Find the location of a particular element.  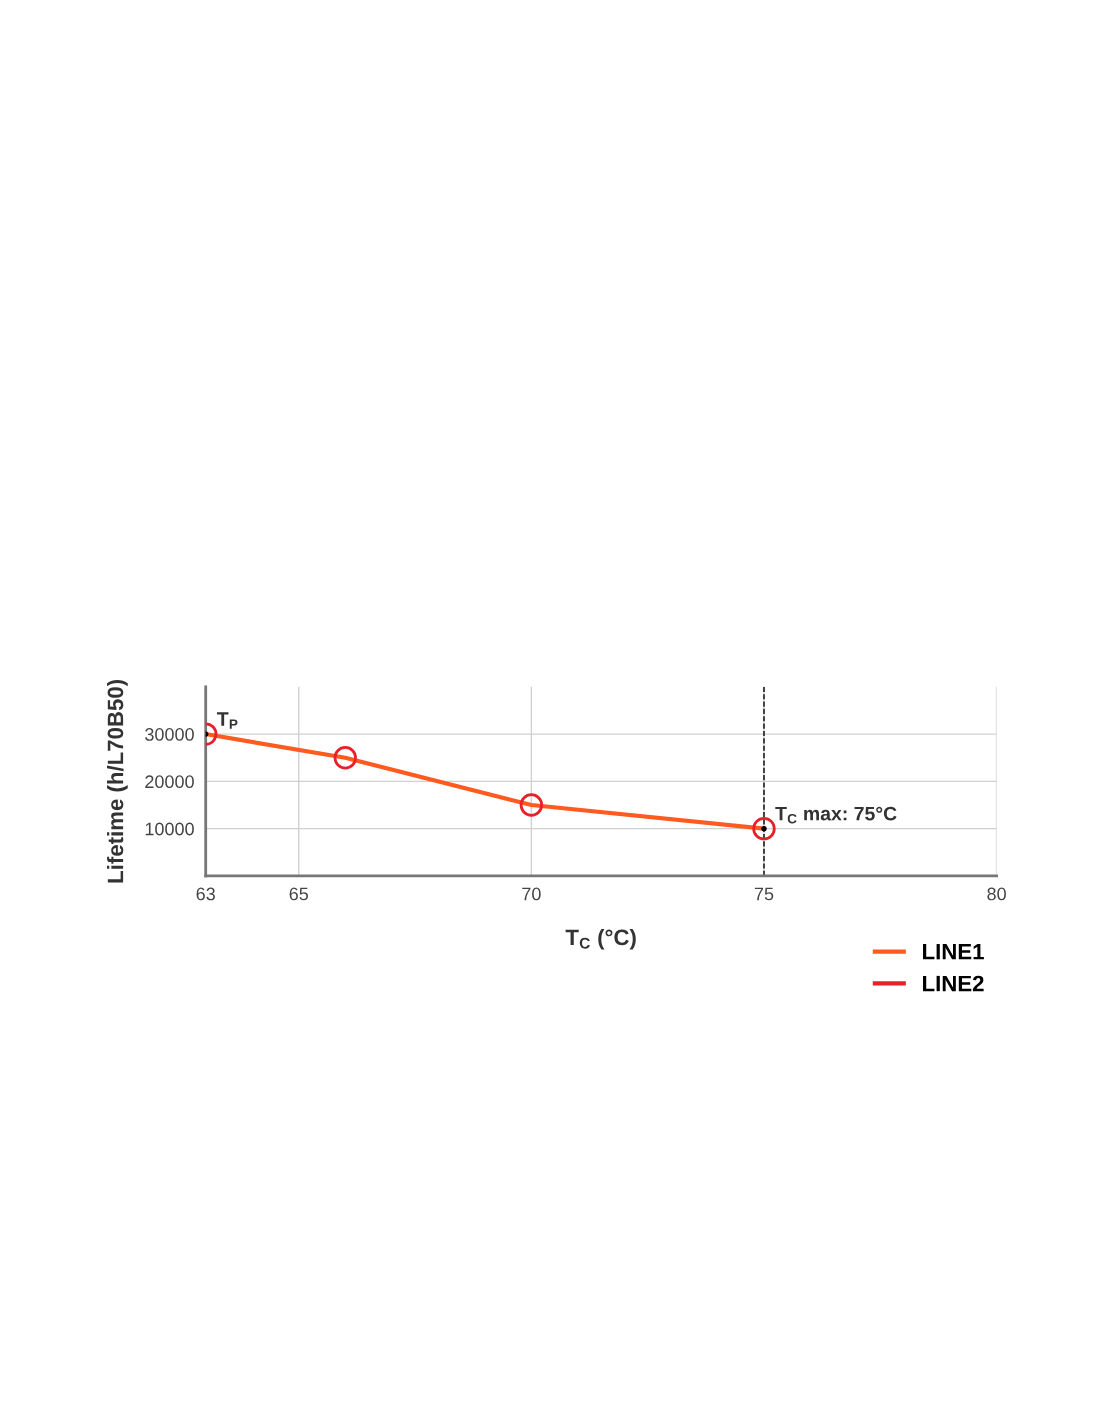

x-tick-label: 63 is located at coordinates (205, 894).